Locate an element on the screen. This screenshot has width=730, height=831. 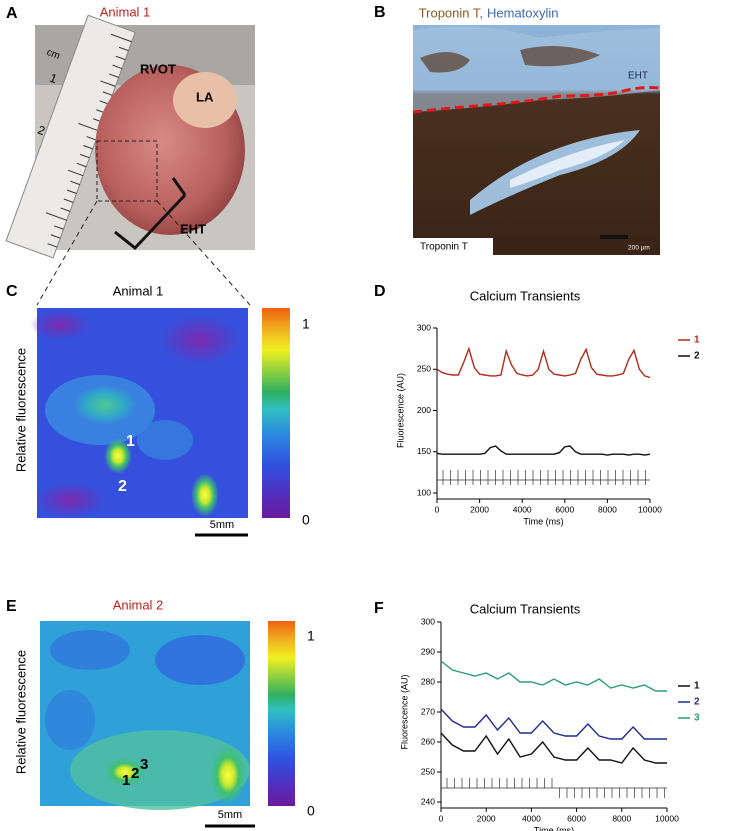
y-tick-label: 150 is located at coordinates (424, 451).